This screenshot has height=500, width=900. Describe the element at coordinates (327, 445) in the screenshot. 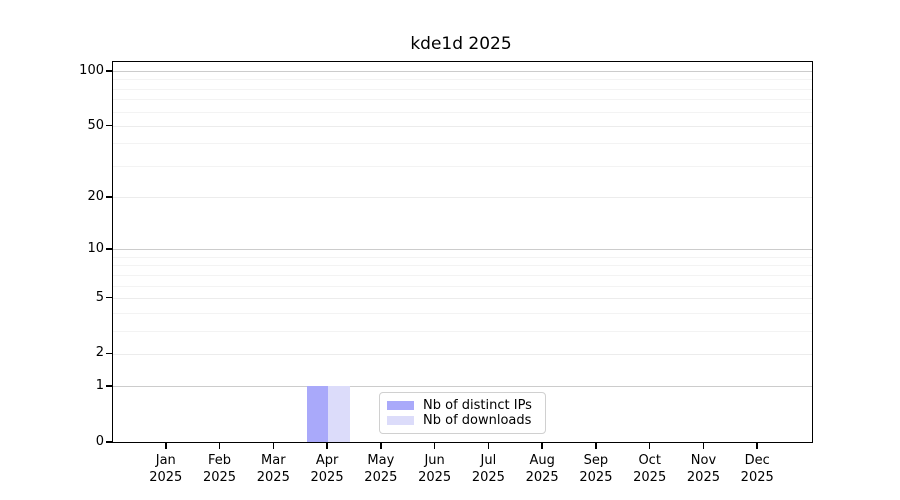

I see `x-tick-mark-apr` at that location.